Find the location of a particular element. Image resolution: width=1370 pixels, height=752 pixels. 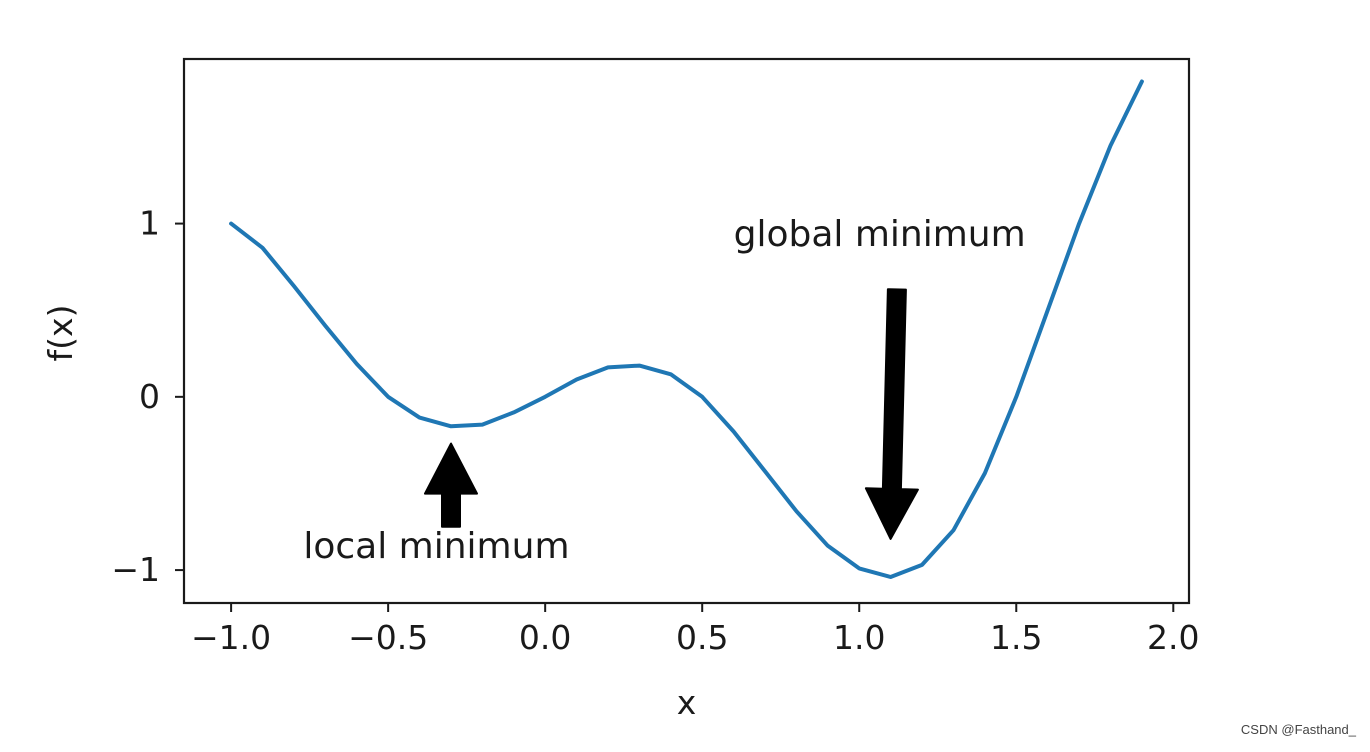

x-axis-label: x is located at coordinates (687, 702).